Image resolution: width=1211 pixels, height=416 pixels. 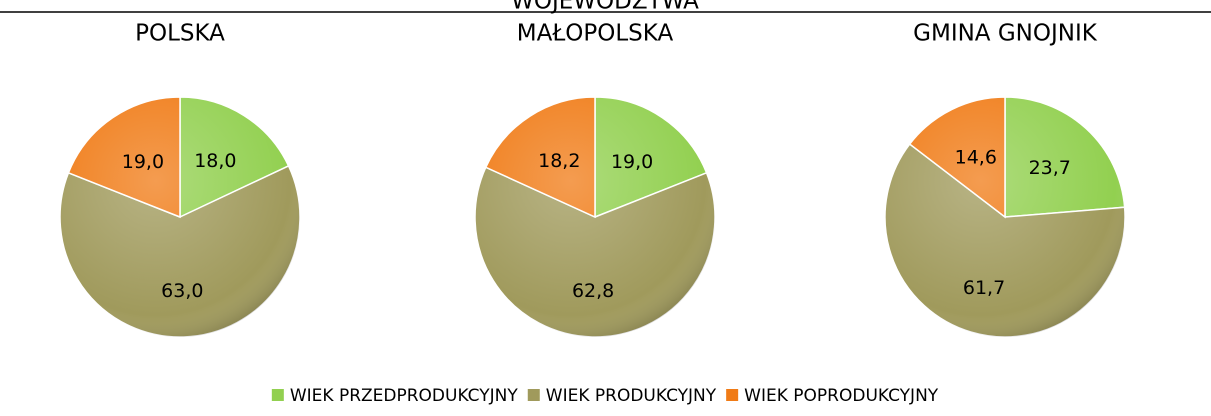 What do you see at coordinates (984, 288) in the screenshot?
I see `data-label: 61,7` at bounding box center [984, 288].